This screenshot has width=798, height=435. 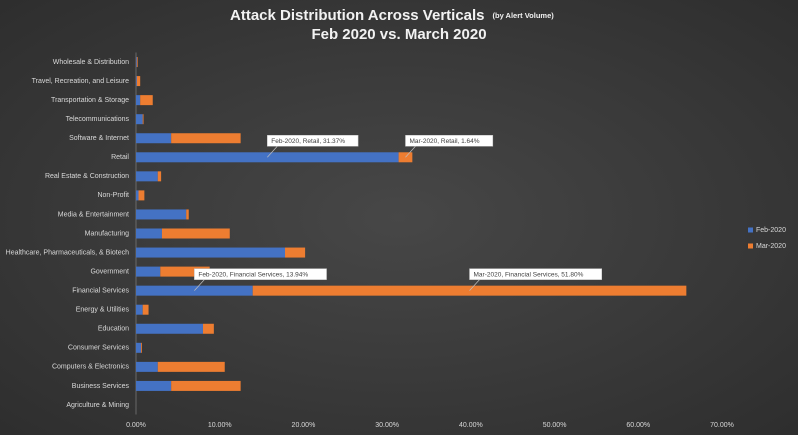 I want to click on y-tick-label: Business Services, so click(x=101, y=386).